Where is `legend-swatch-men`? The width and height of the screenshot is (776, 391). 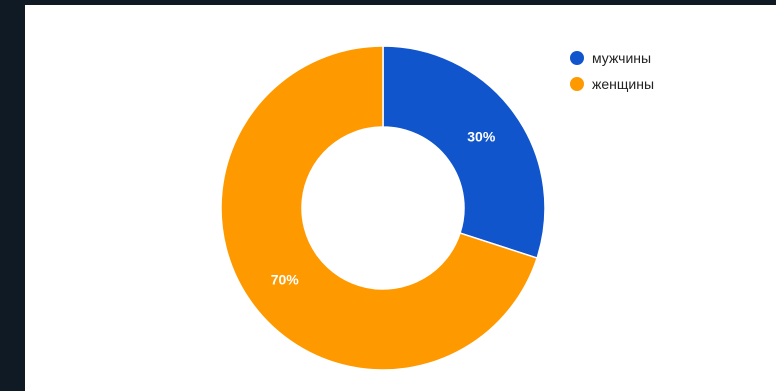 legend-swatch-men is located at coordinates (577, 58).